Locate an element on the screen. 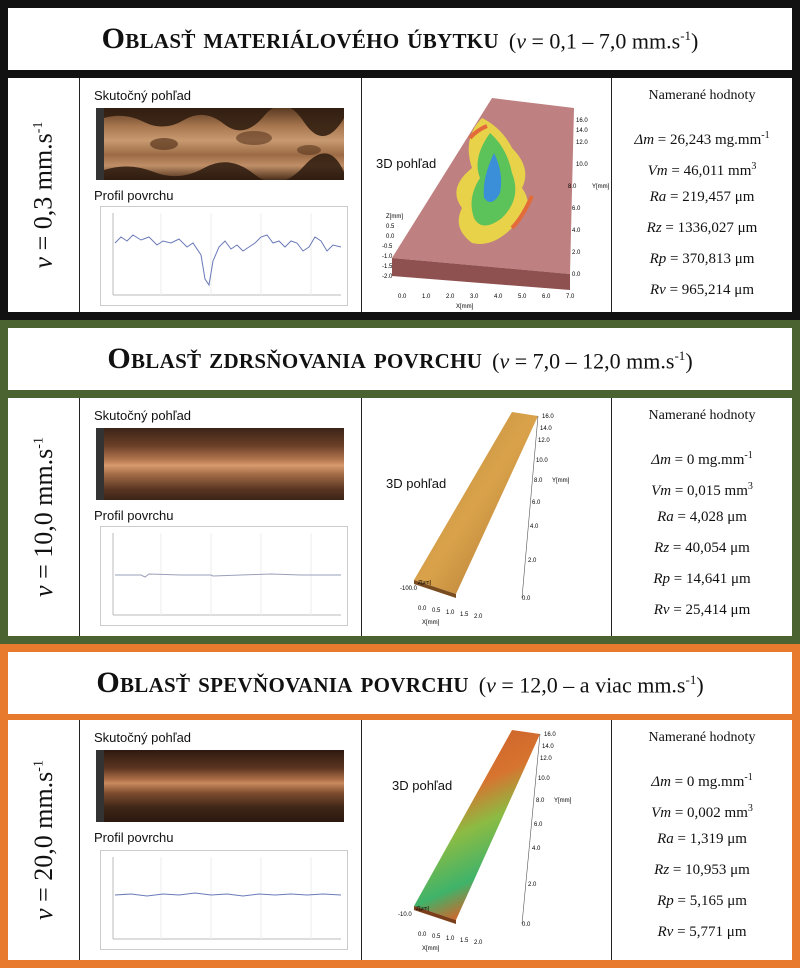  value-ra: Ra = 1,319 μm is located at coordinates (702, 839).